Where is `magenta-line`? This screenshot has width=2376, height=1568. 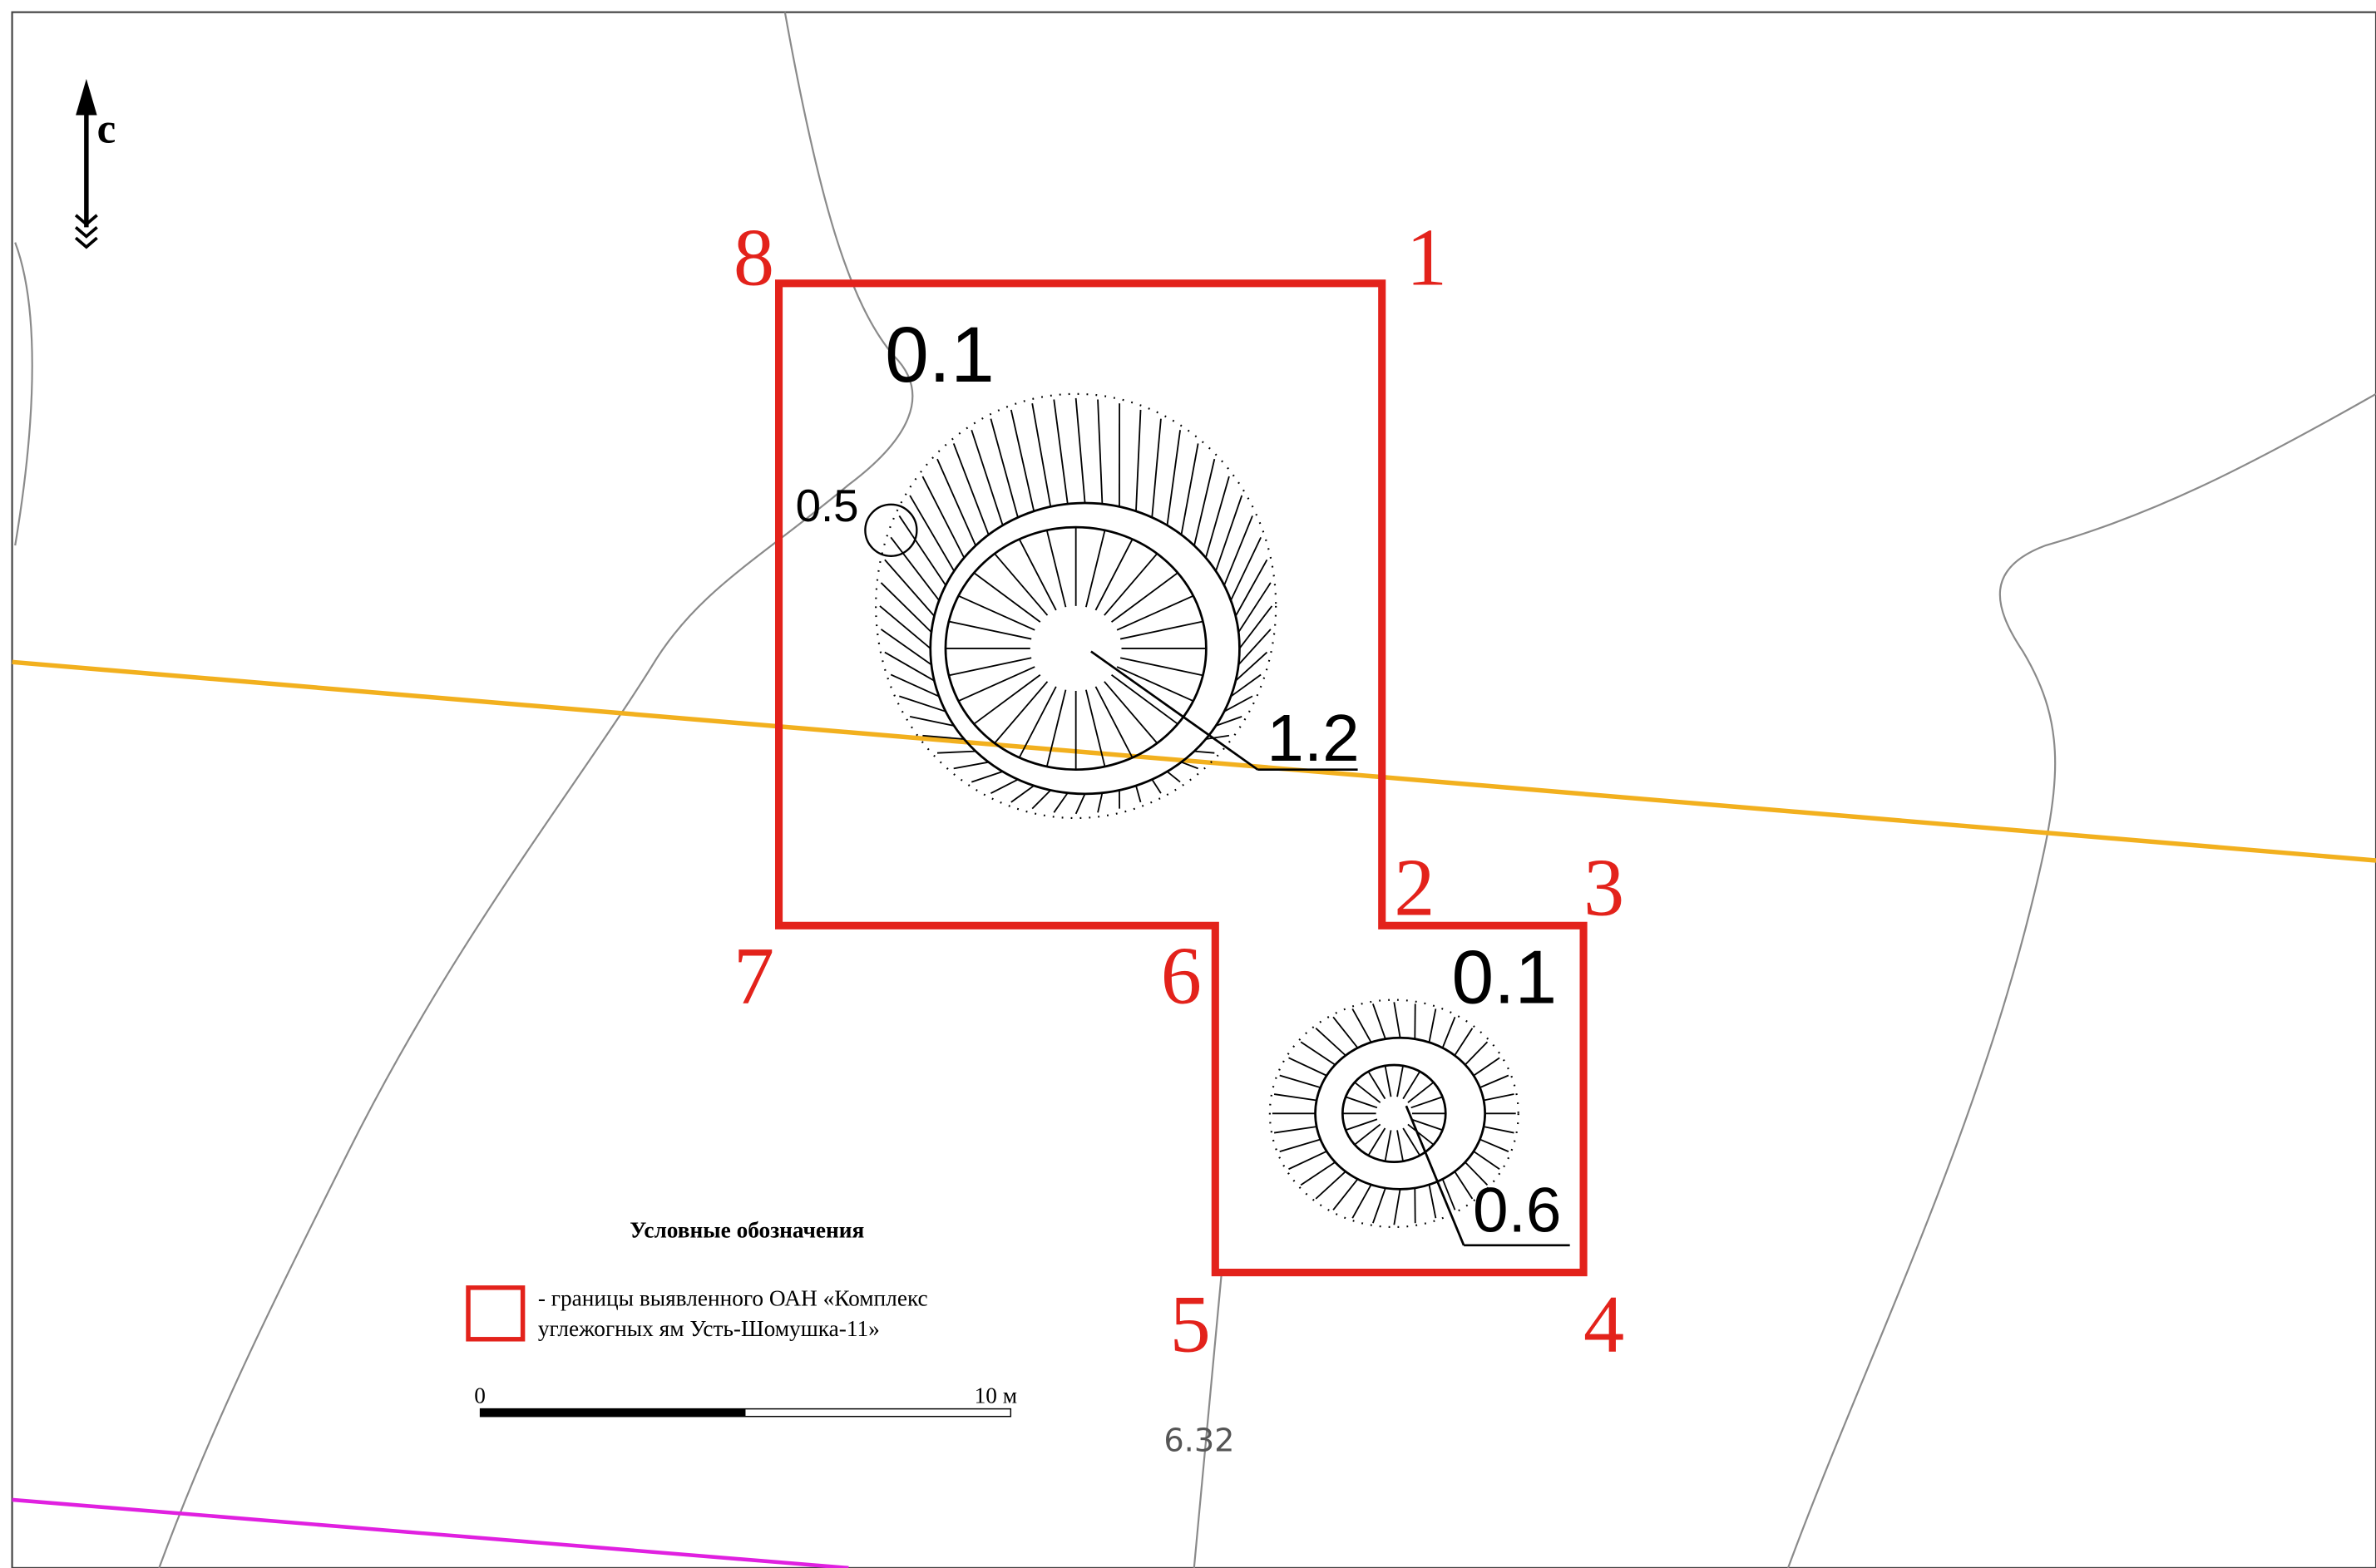
magenta-line is located at coordinates (430, 1532).